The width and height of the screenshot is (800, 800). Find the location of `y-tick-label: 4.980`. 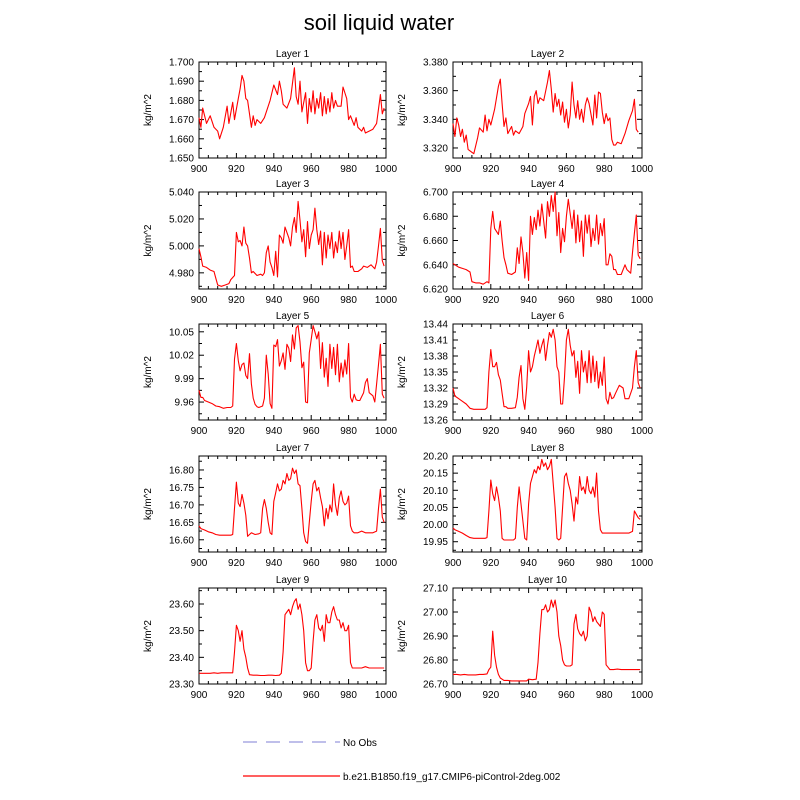

y-tick-label: 4.980 is located at coordinates (181, 273).